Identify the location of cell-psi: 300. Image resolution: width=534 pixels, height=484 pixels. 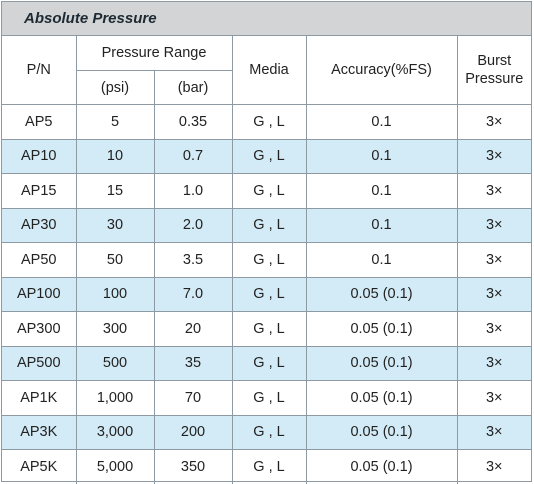
(115, 329).